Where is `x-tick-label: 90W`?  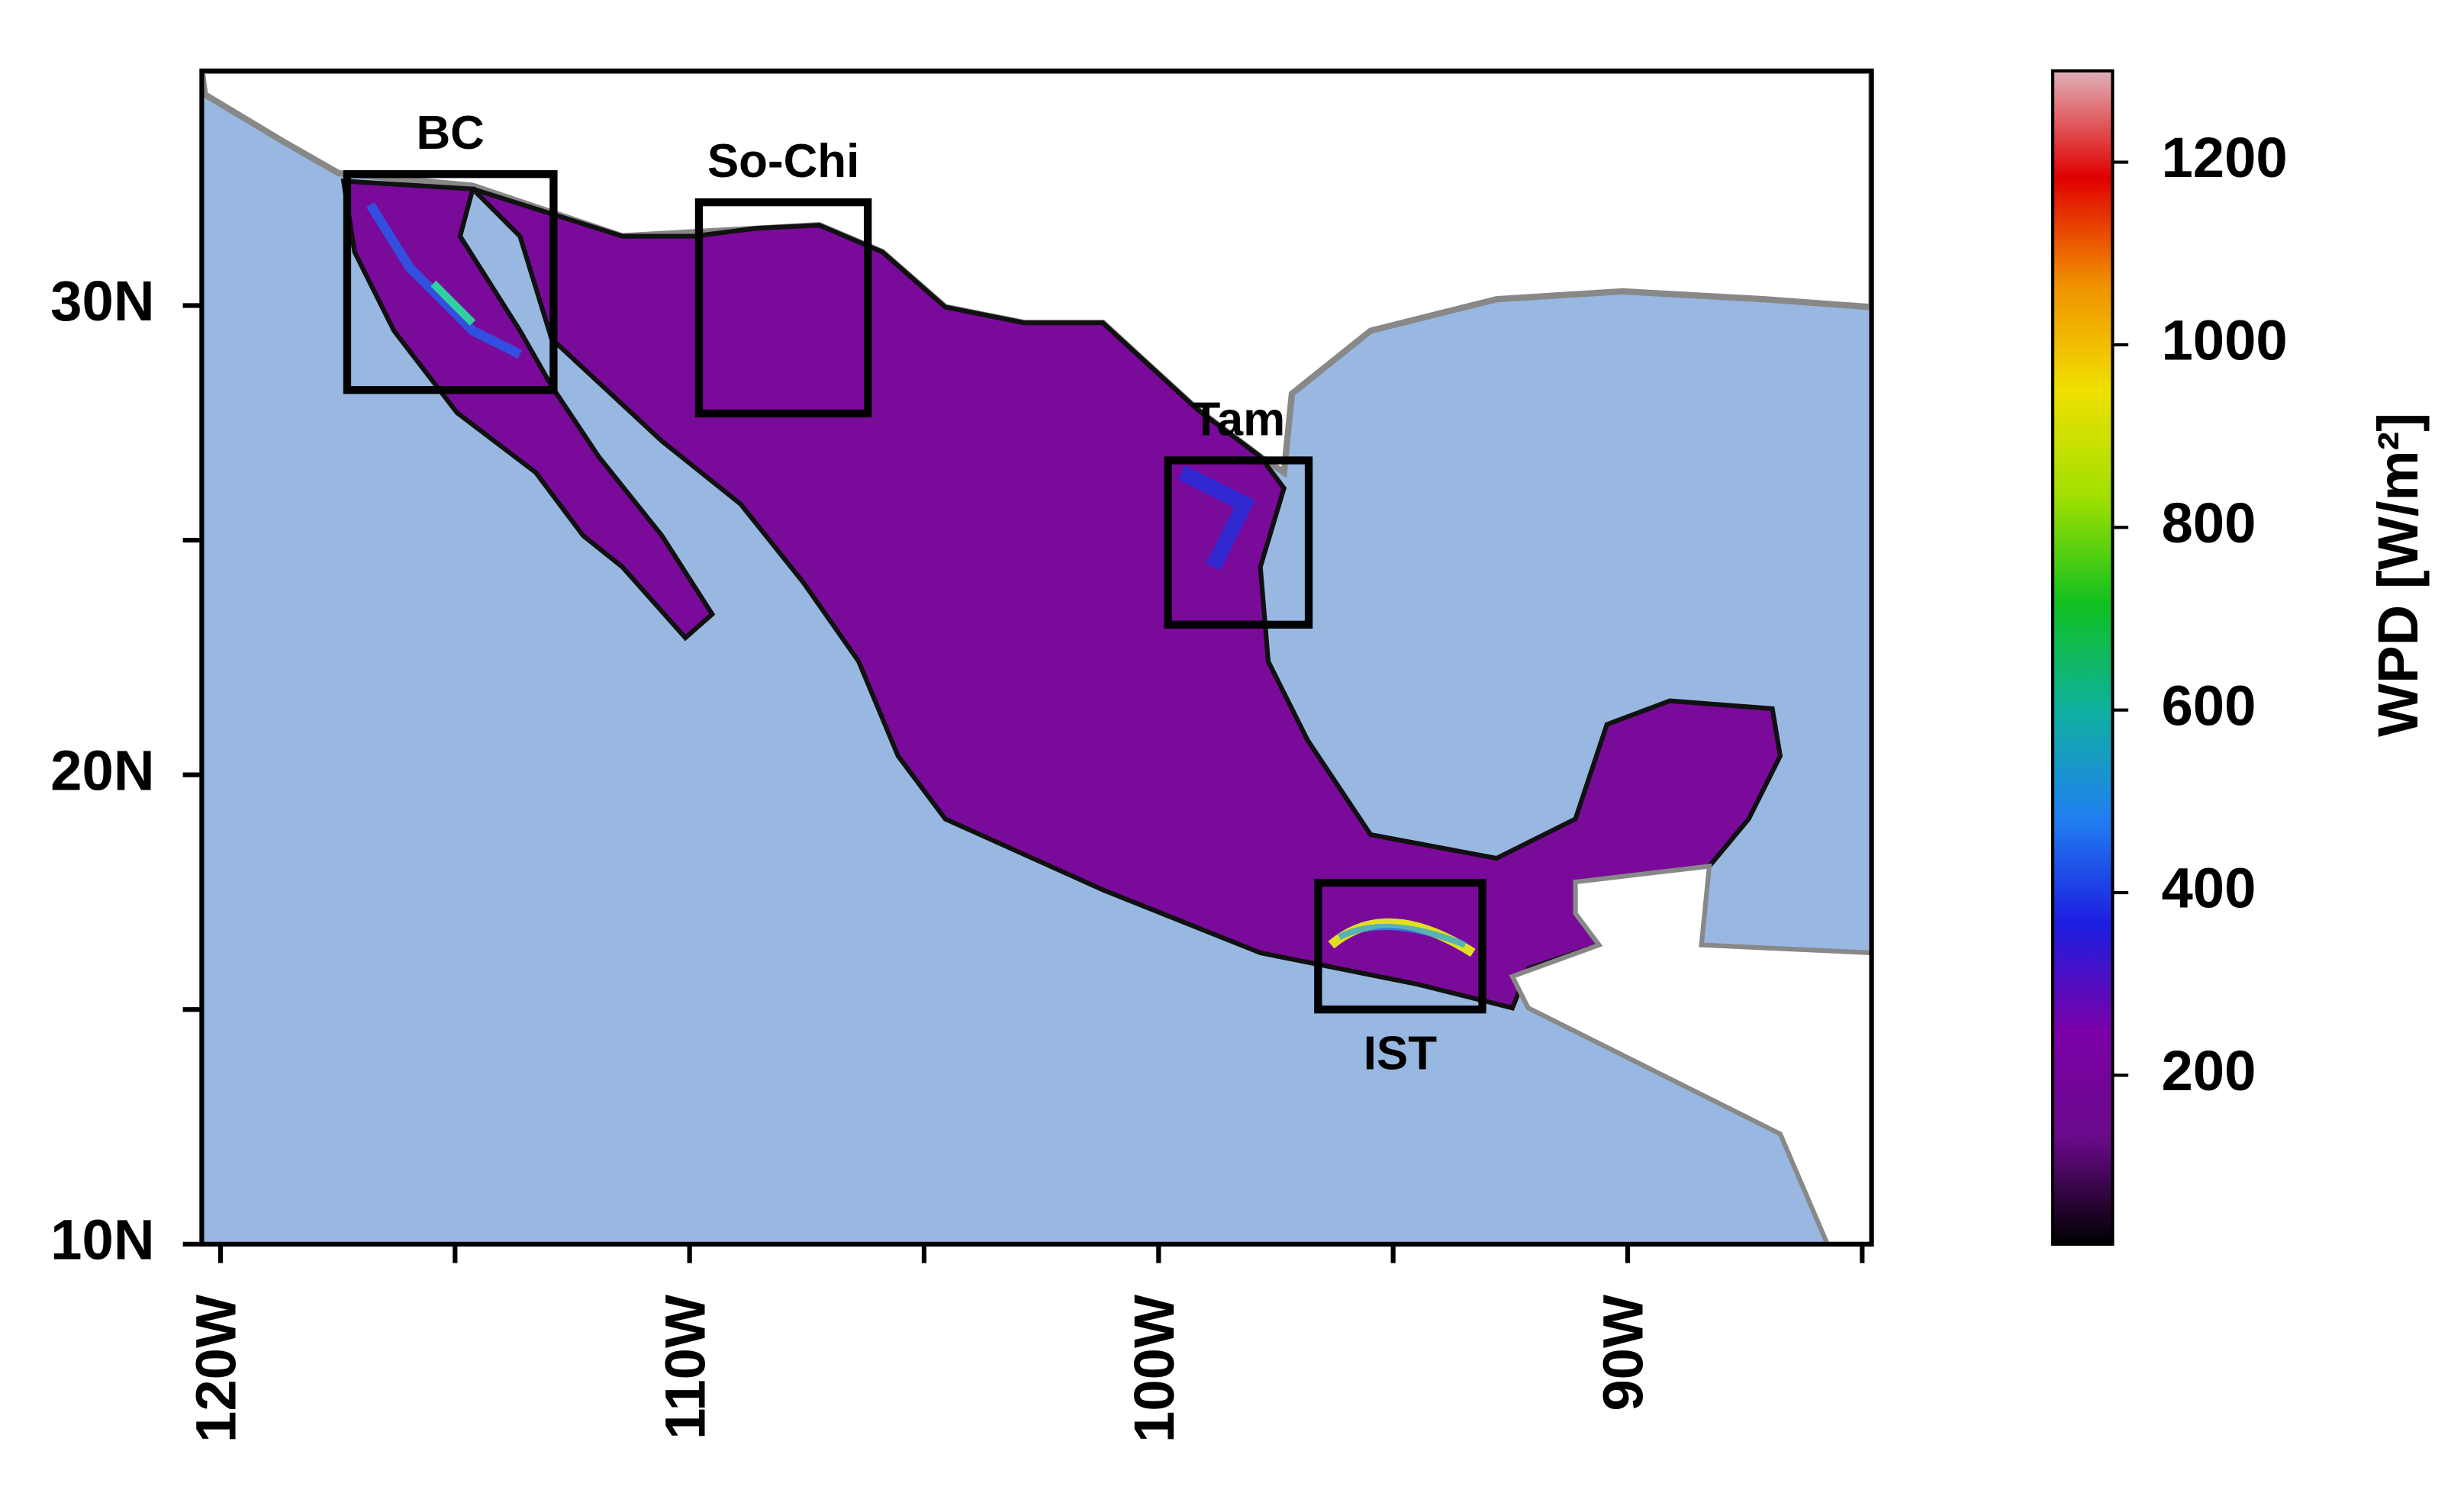
x-tick-label: 90W is located at coordinates (1623, 1352).